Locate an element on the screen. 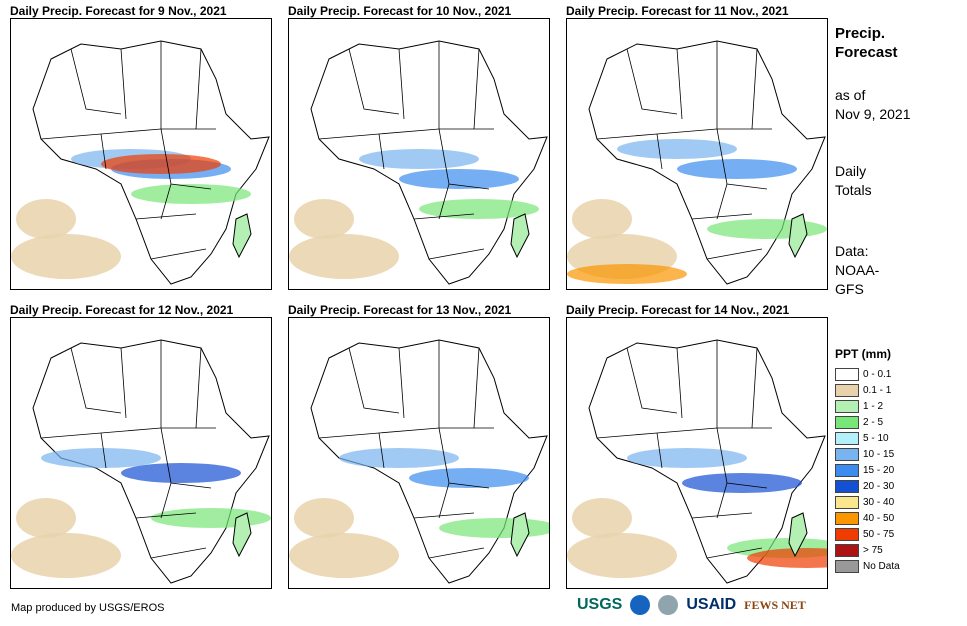  panel-title: Daily Precip. Forecast for 9 Nov., 2021 is located at coordinates (118, 11).